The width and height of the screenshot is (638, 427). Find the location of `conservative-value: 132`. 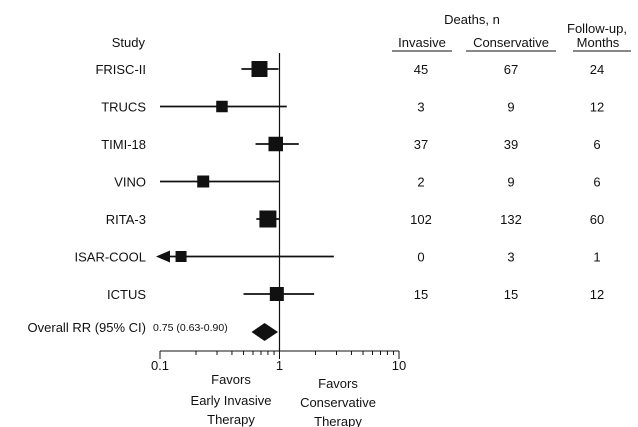

conservative-value: 132 is located at coordinates (511, 219).